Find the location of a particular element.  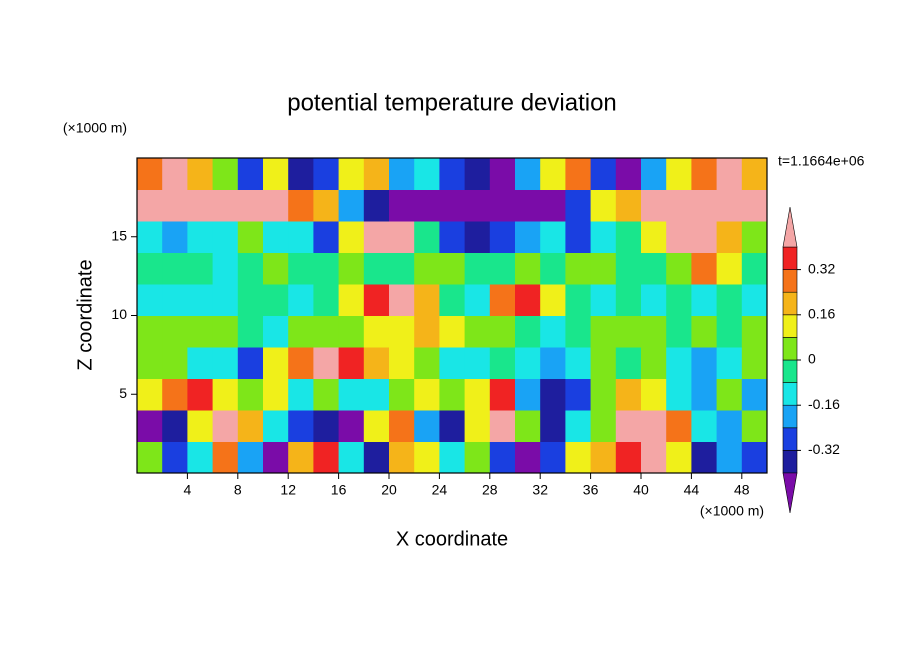

x-tick-label: 20 is located at coordinates (389, 490).